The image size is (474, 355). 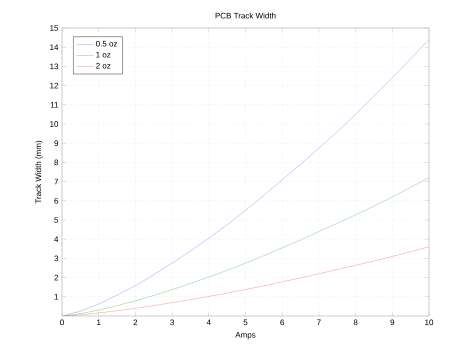 What do you see at coordinates (56, 239) in the screenshot?
I see `y-tick-label: 4` at bounding box center [56, 239].